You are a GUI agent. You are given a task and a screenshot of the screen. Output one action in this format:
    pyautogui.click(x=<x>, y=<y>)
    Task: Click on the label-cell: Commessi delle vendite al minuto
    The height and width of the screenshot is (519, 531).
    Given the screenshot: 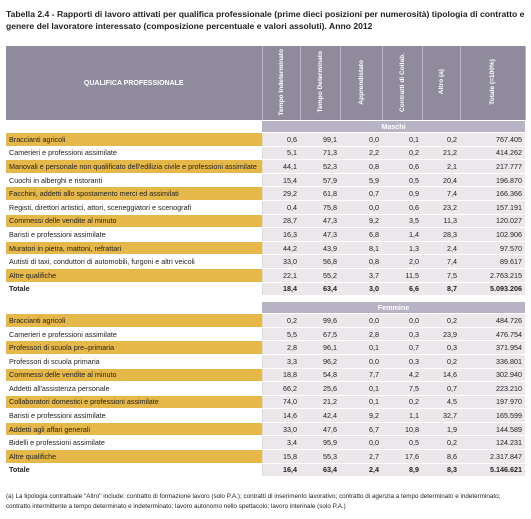 What is the action you would take?
    pyautogui.click(x=134, y=375)
    